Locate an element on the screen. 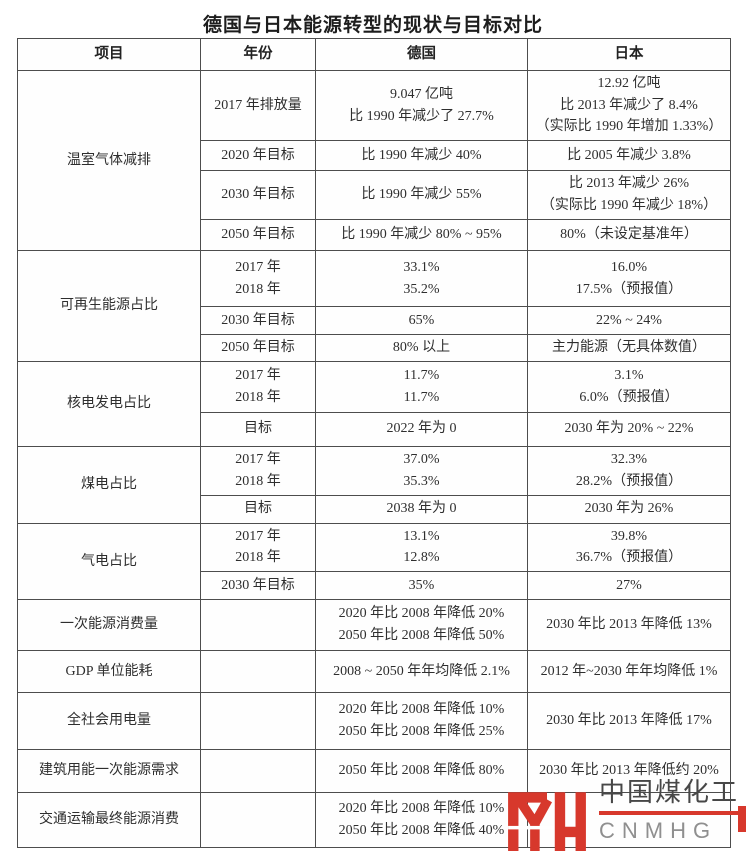 Image resolution: width=746 pixels, height=857 pixels. japan-cell: 32.3% 28.2%（预报值） is located at coordinates (629, 470).